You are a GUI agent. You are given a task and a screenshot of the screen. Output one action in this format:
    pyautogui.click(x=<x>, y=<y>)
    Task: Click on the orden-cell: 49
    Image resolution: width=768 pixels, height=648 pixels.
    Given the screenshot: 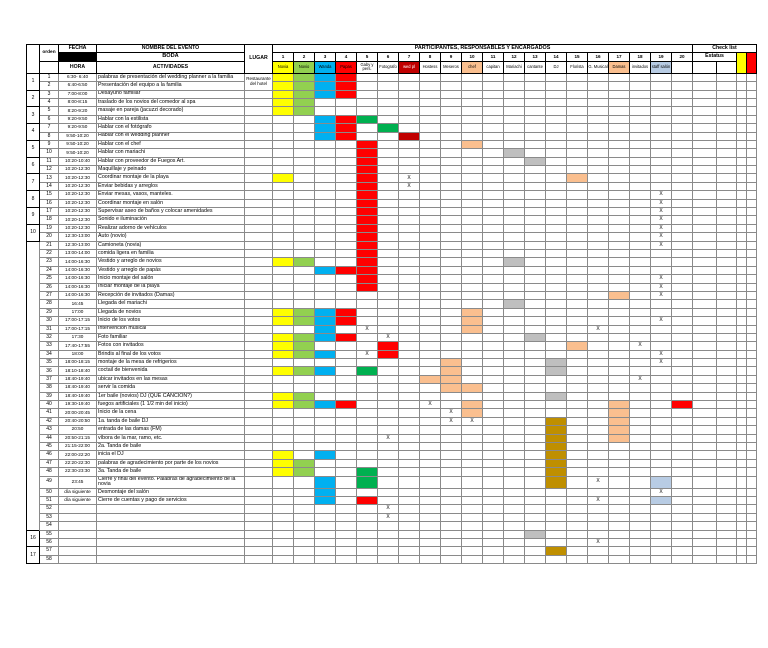 What is the action you would take?
    pyautogui.click(x=49, y=482)
    